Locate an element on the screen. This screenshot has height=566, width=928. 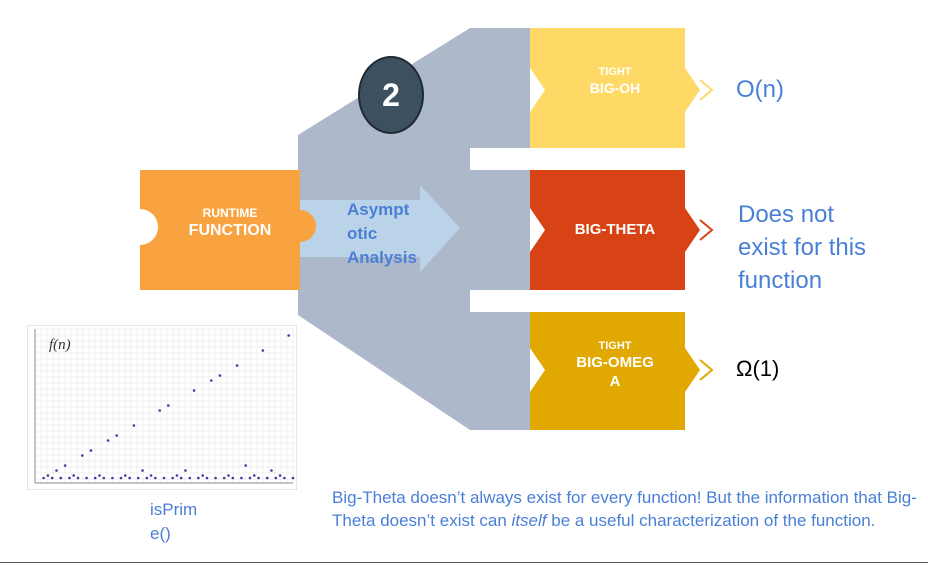
big-omega-label-line1: TIGHT is located at coordinates (615, 346).